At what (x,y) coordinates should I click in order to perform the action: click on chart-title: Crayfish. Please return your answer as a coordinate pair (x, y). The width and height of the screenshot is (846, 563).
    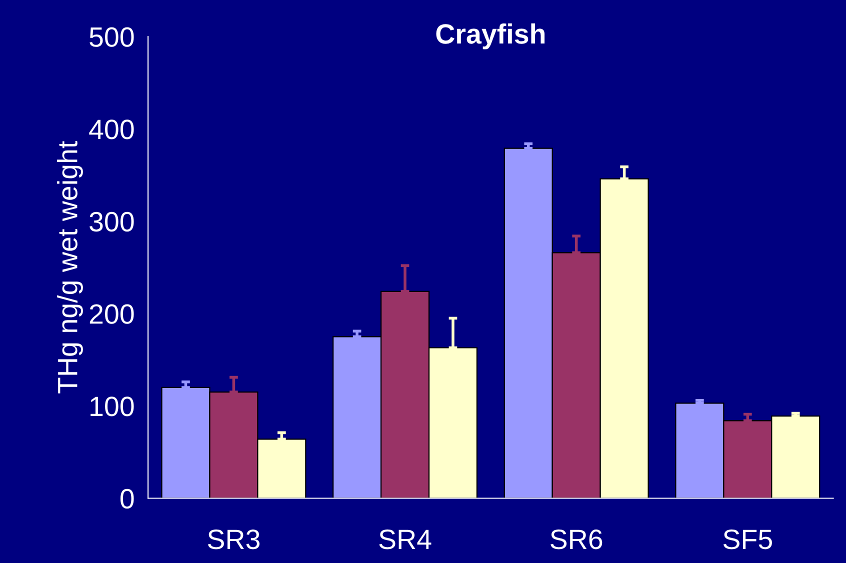
    Looking at the image, I should click on (490, 36).